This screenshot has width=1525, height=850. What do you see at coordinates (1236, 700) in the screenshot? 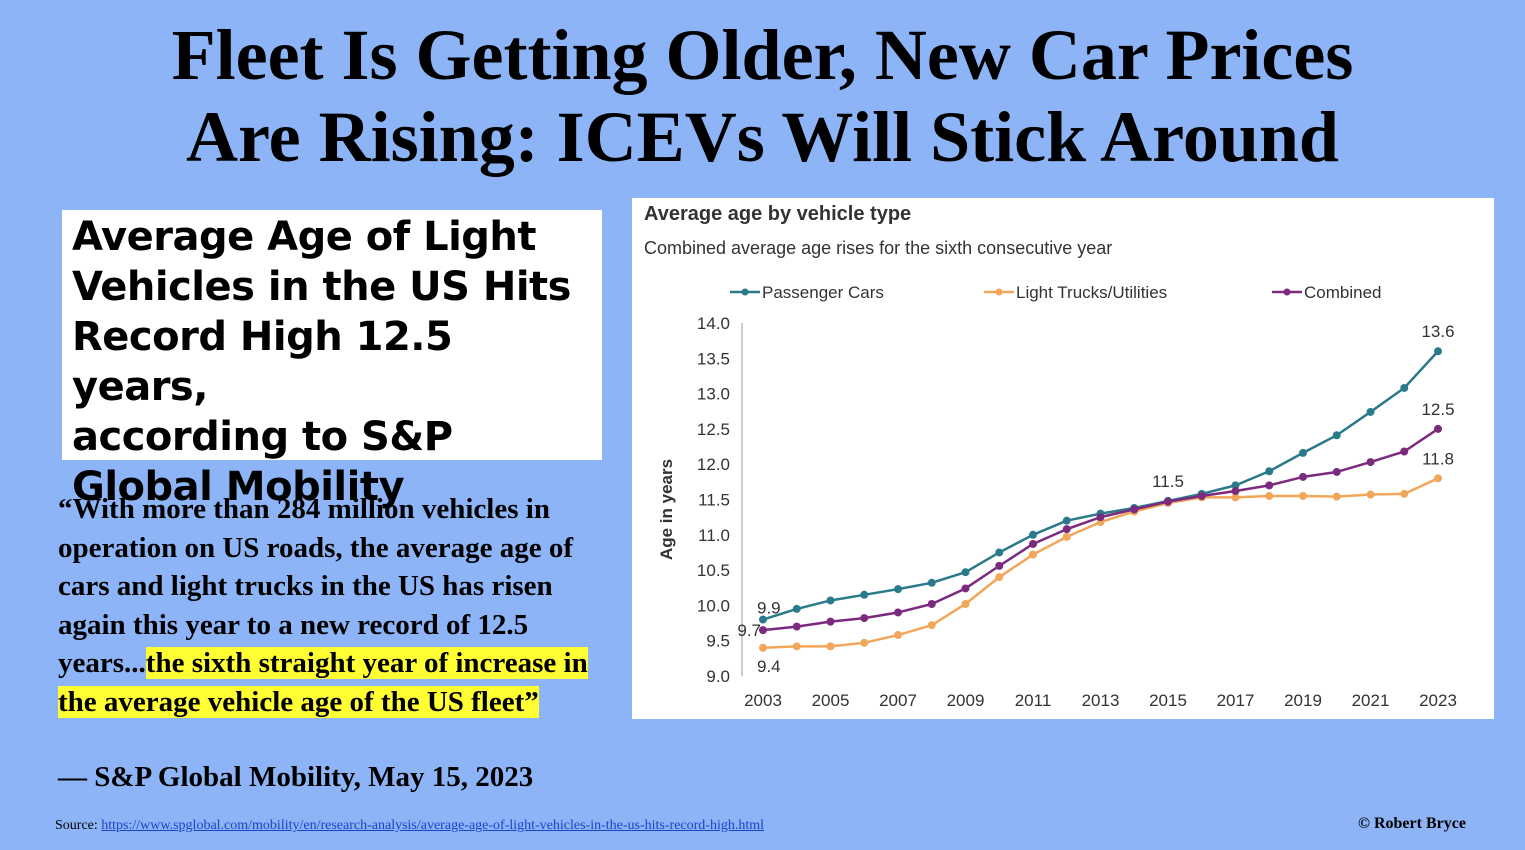
I see `x-tick-label: 2017` at bounding box center [1236, 700].